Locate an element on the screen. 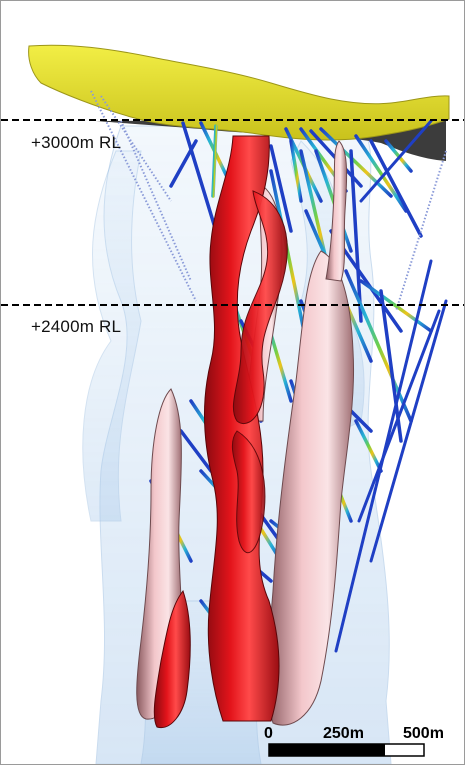 This screenshot has height=765, width=465. scale-label-250m: 250m is located at coordinates (343, 733).